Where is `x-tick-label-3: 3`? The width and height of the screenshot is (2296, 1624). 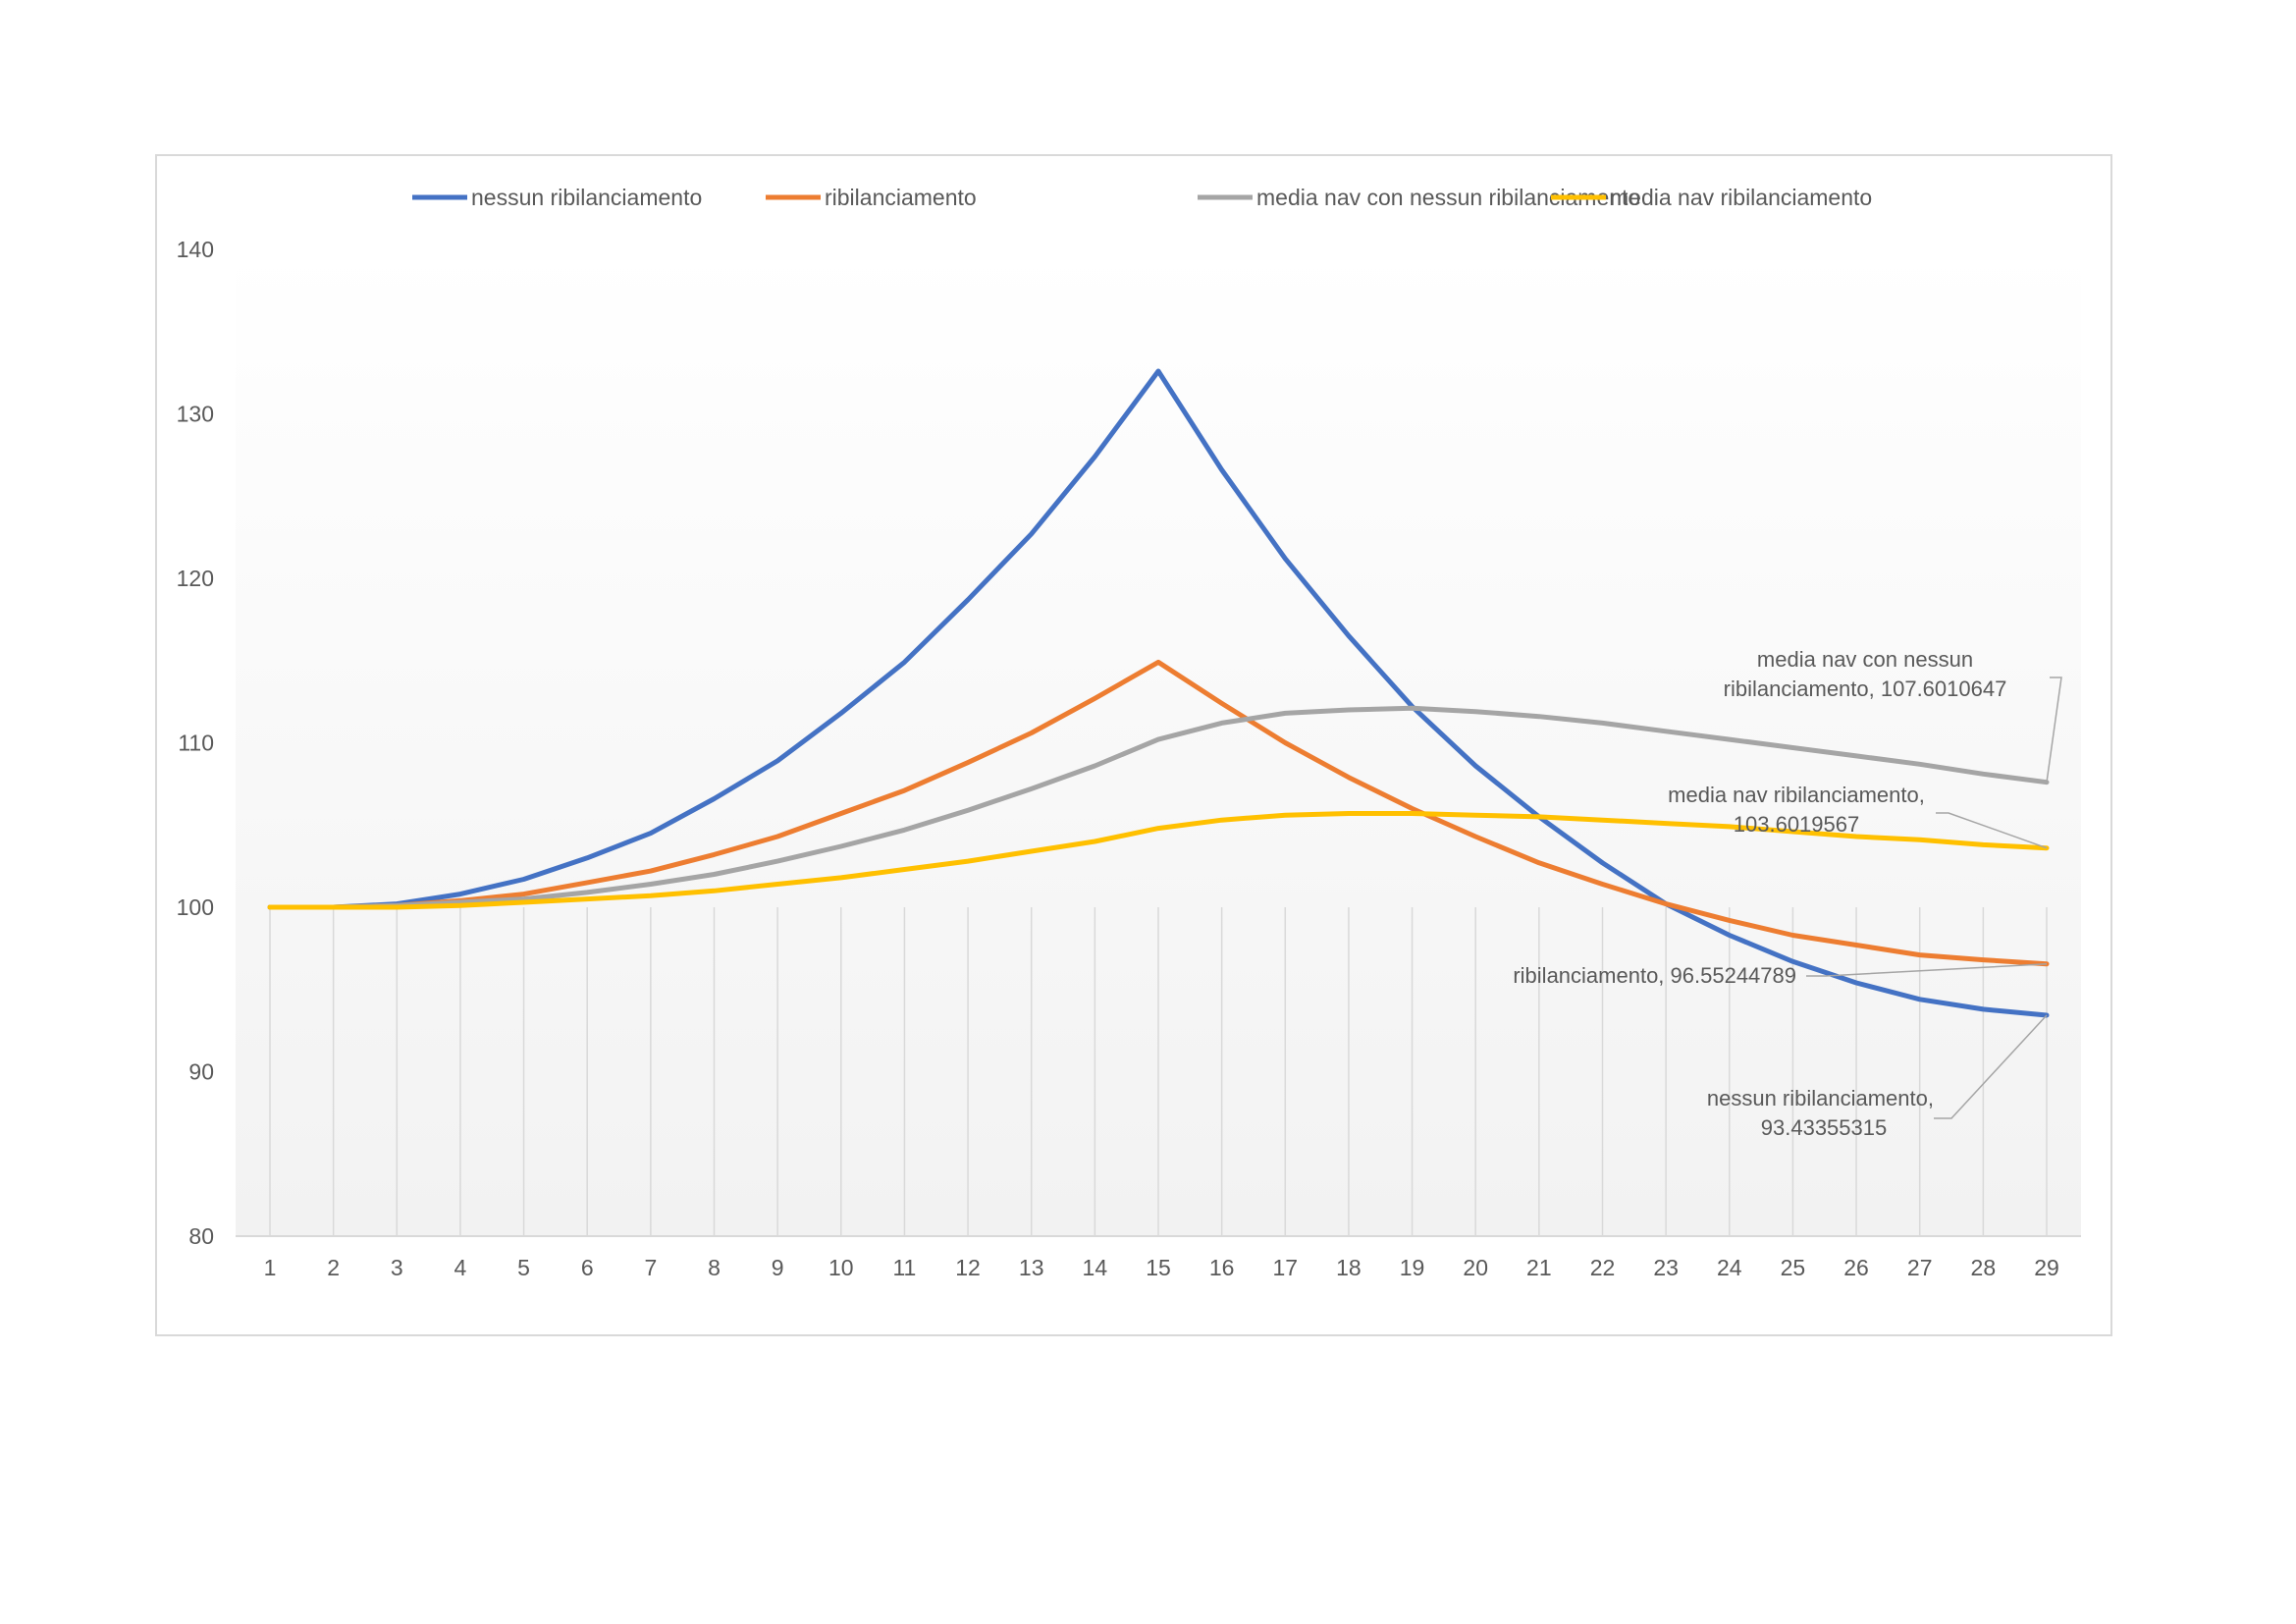 x-tick-label-3: 3 is located at coordinates (397, 1267).